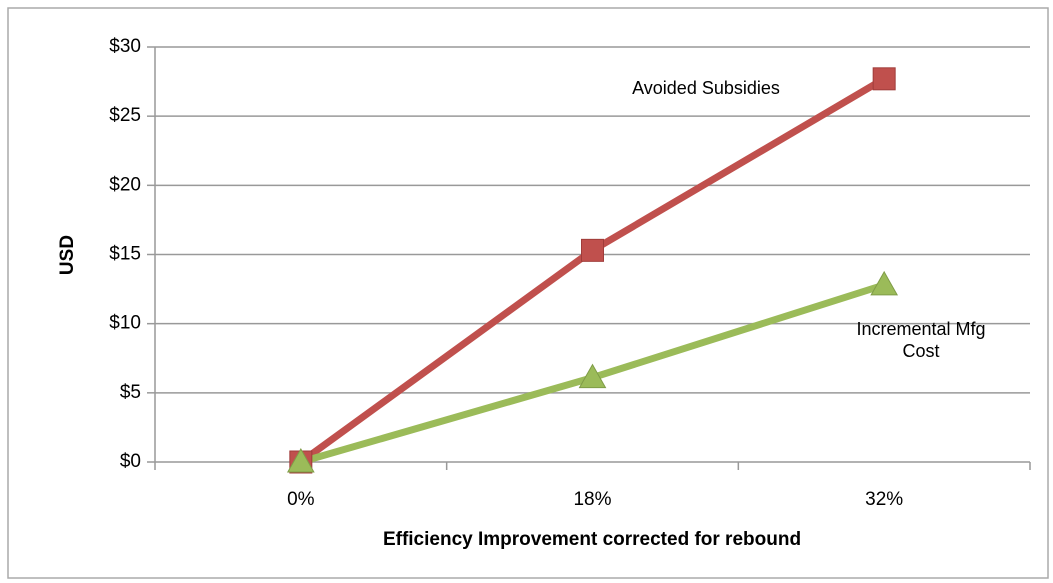 Image resolution: width=1053 pixels, height=583 pixels. What do you see at coordinates (125, 254) in the screenshot?
I see `y-tick-label: $15` at bounding box center [125, 254].